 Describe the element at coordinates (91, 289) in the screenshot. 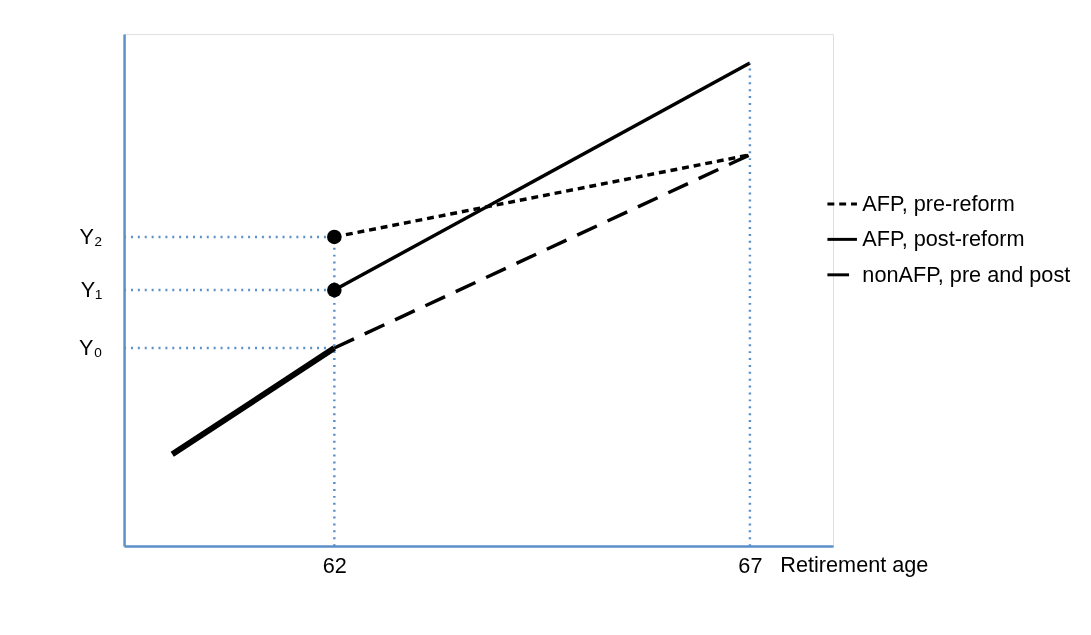

I see `ref-line-label: Y₁` at that location.